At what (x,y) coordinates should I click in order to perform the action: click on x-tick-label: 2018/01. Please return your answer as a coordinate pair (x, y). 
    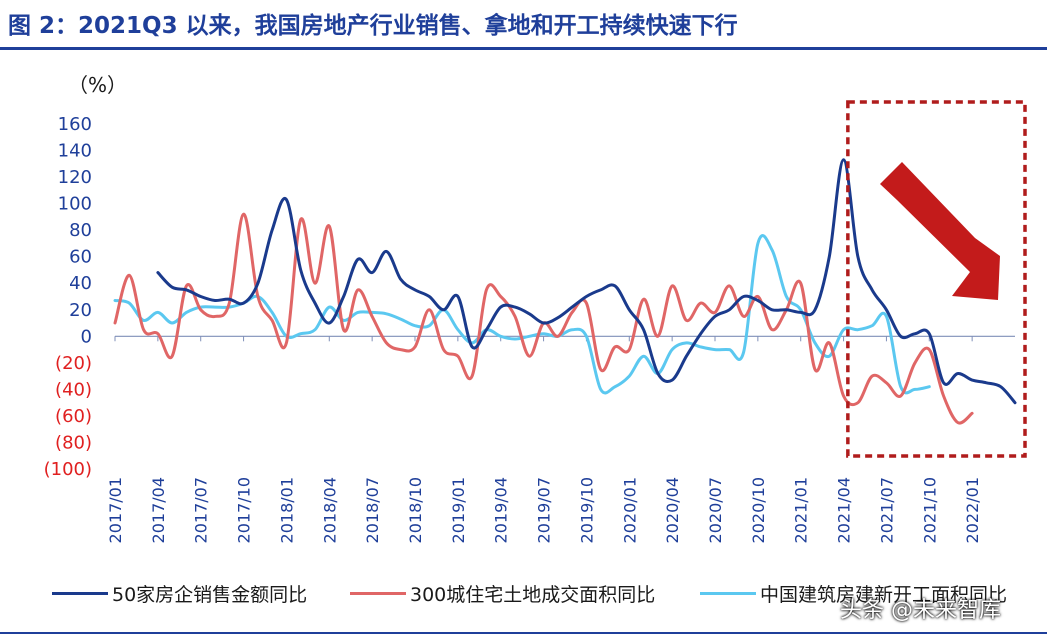
    Looking at the image, I should click on (286, 510).